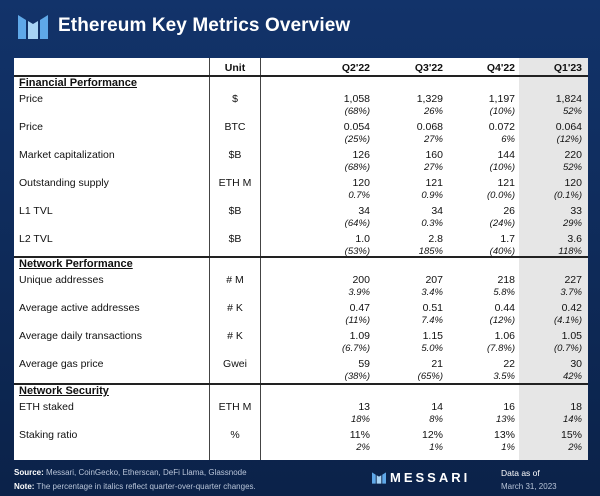  I want to click on header-divider, so click(301, 76).